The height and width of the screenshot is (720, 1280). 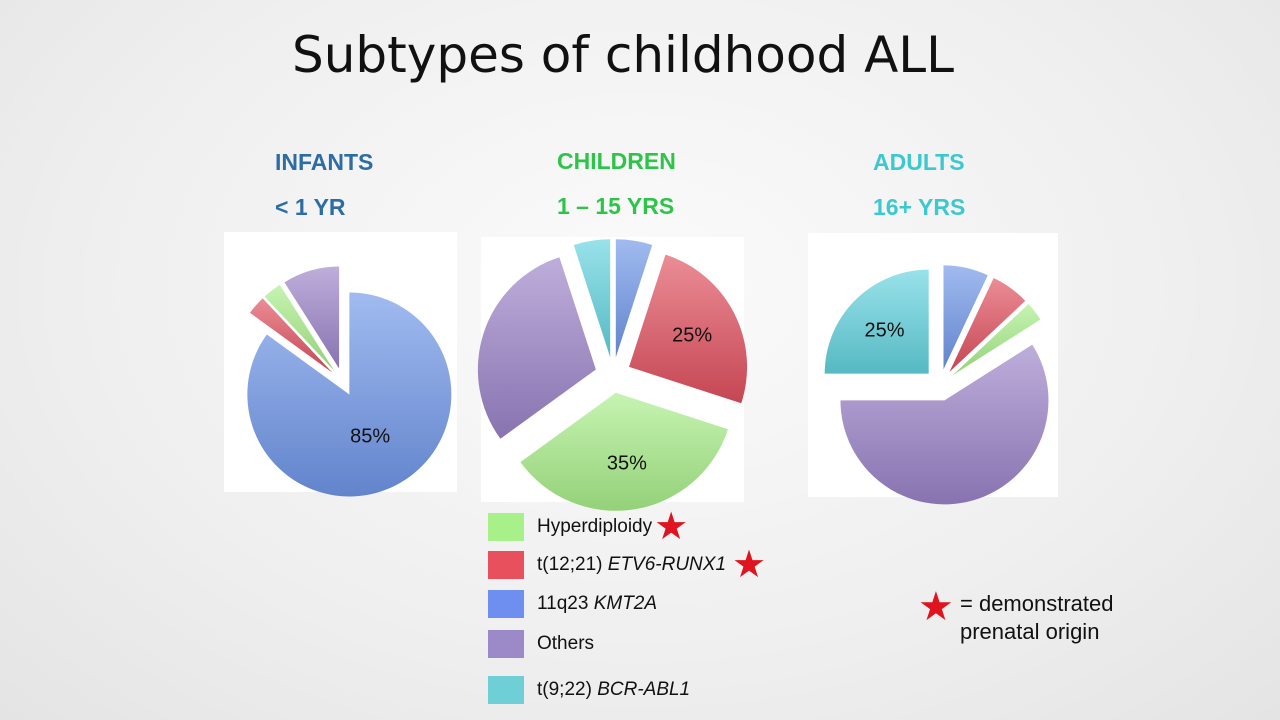 What do you see at coordinates (1037, 603) in the screenshot?
I see `note-line-1: = demonstrated` at bounding box center [1037, 603].